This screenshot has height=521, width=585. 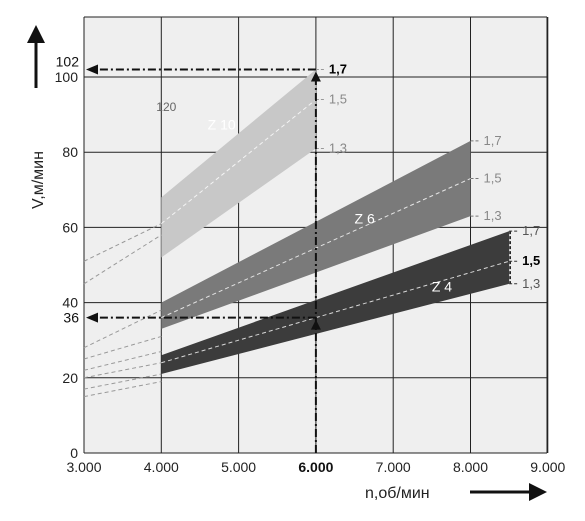 What do you see at coordinates (393, 467) in the screenshot?
I see `x-tick-label: 7.000` at bounding box center [393, 467].